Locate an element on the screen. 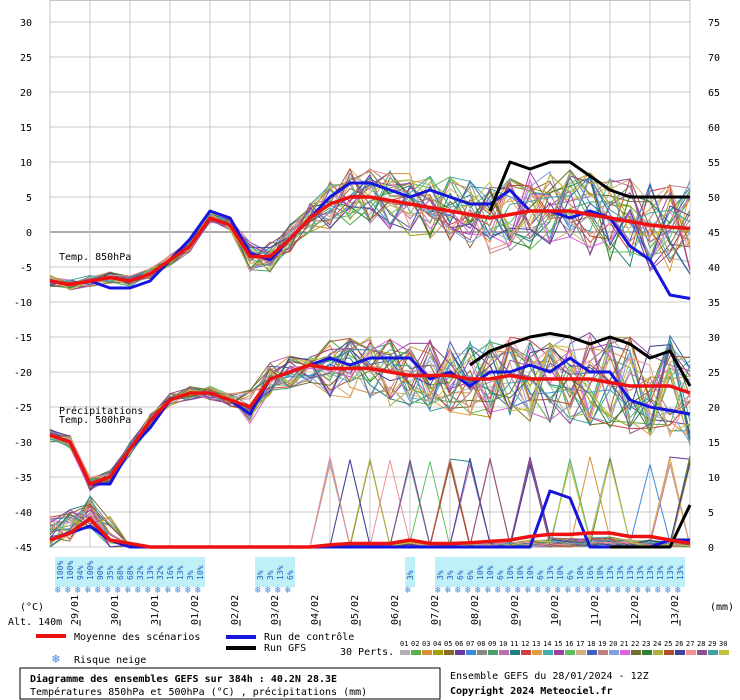 This screenshot has height=700, width=740. series-precip_gfs is located at coordinates (651, 526).